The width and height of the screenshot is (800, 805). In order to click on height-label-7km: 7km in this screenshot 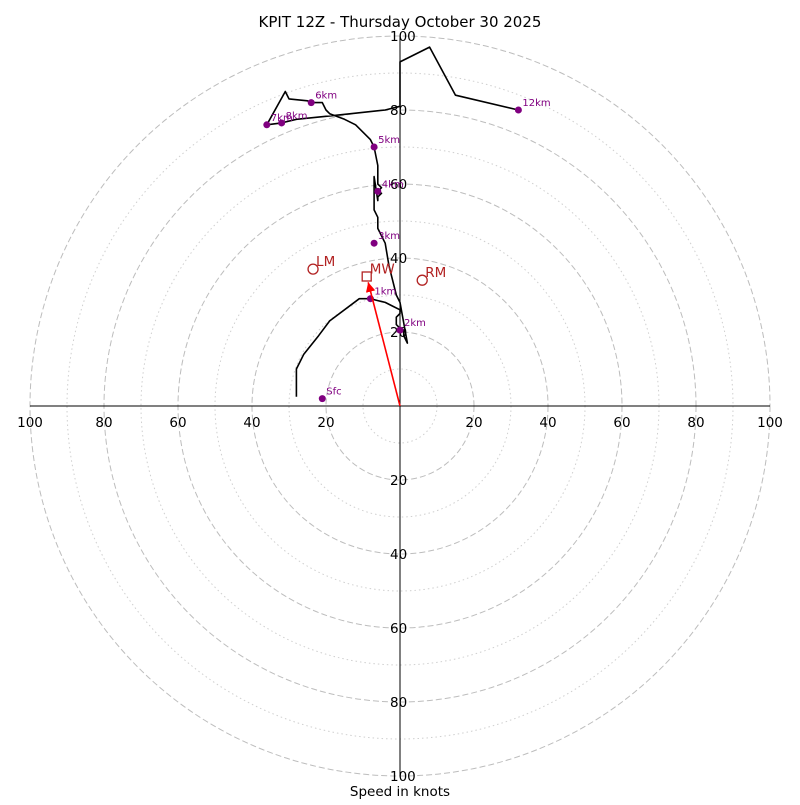, I will do `click(282, 118)`.